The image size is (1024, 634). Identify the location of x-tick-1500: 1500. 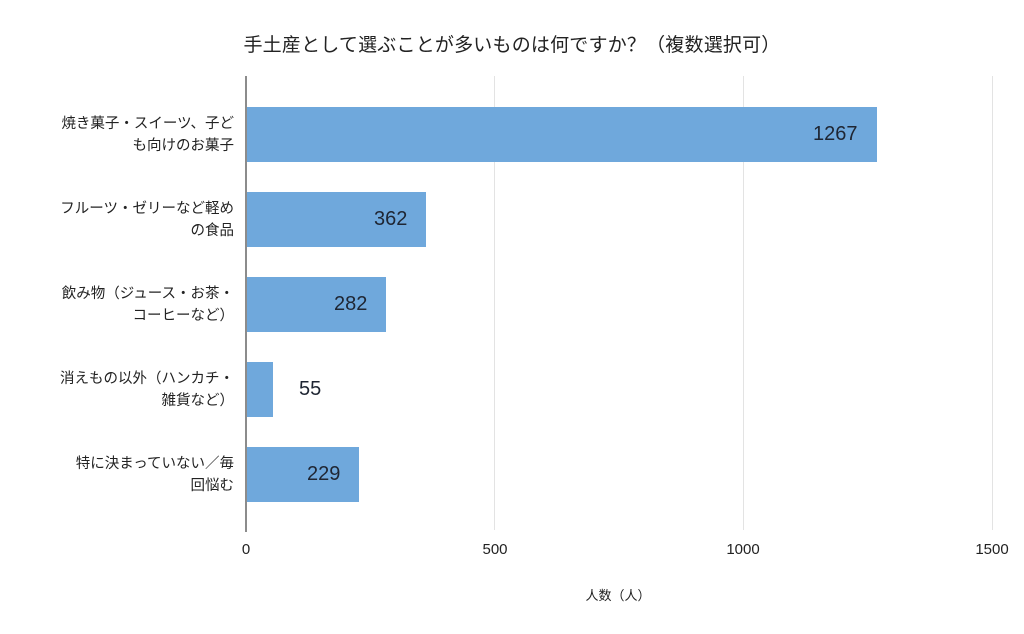
(992, 549).